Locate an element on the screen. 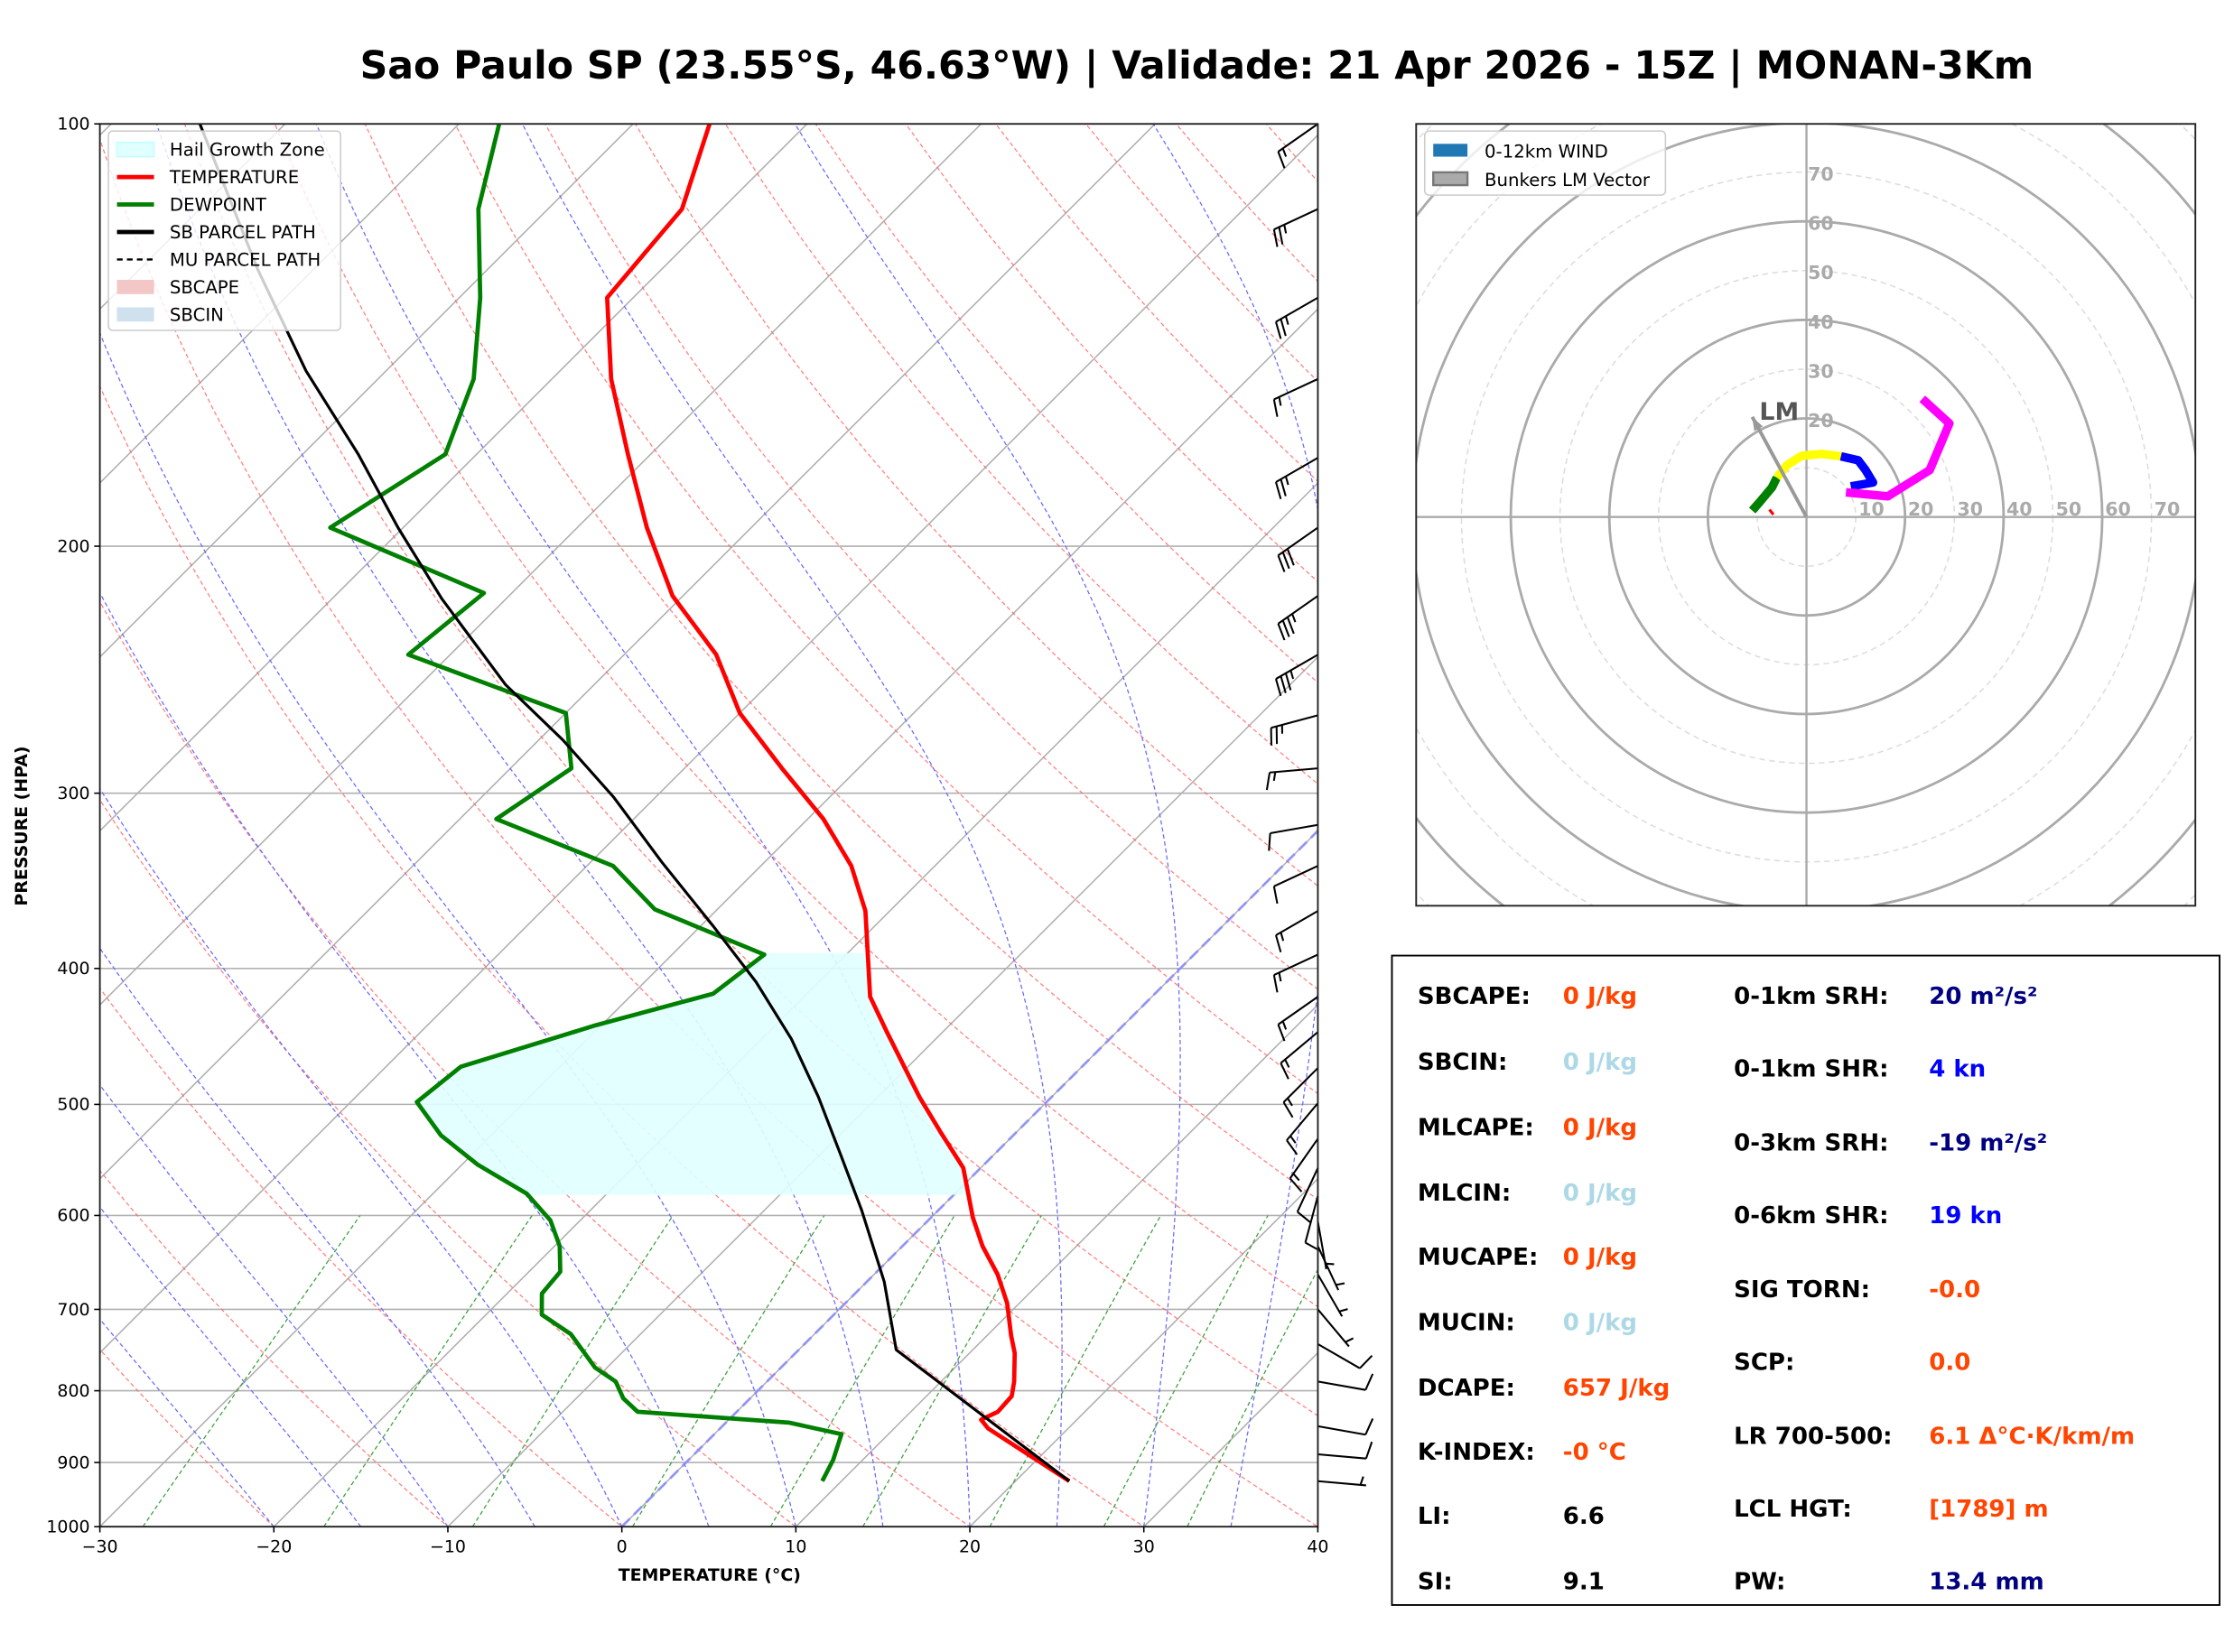 Image resolution: width=2234 pixels, height=1652 pixels. y-tick-label: 100 is located at coordinates (73, 125).